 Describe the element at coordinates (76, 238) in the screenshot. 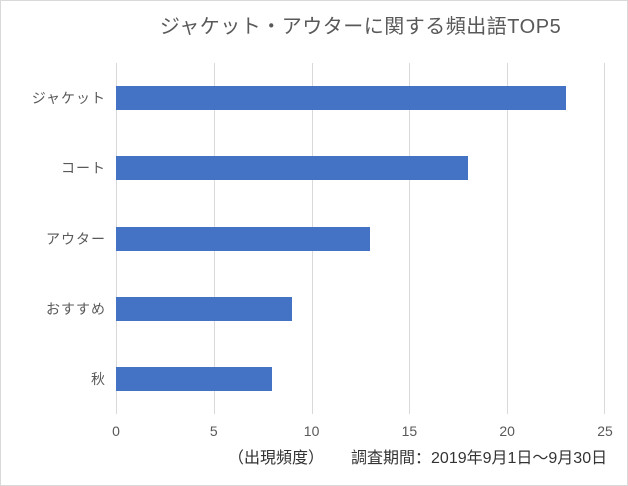

I see `category-label: アウター` at that location.